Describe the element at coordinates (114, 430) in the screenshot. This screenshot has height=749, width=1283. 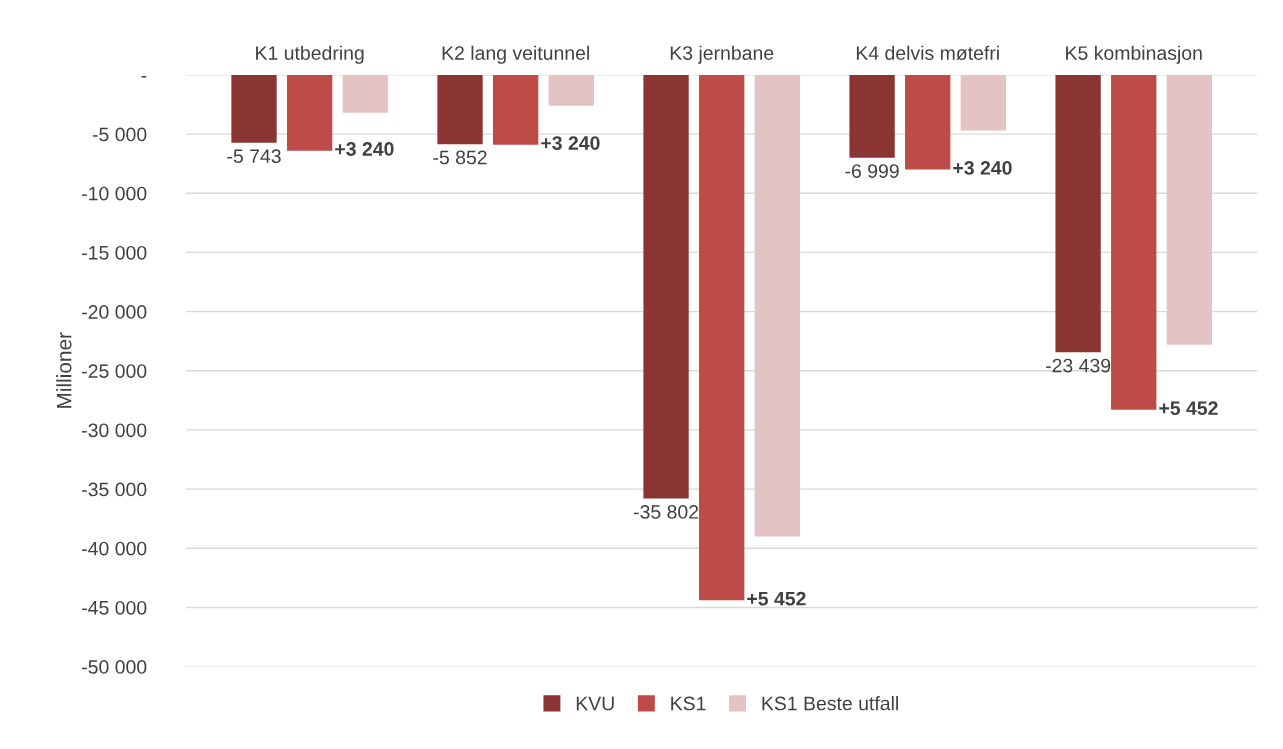
I see `y-tick-label: -30 000` at that location.